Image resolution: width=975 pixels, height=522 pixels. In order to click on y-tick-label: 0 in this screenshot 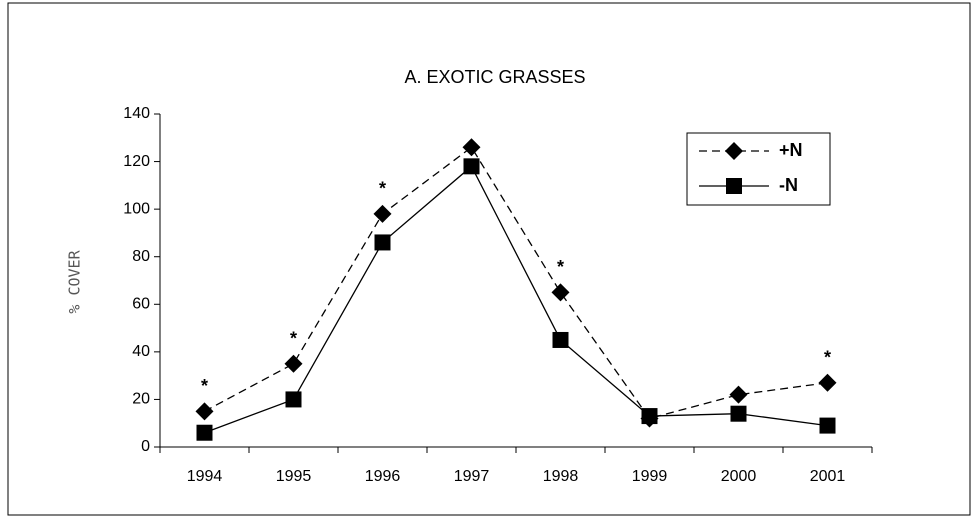, I will do `click(145, 446)`.